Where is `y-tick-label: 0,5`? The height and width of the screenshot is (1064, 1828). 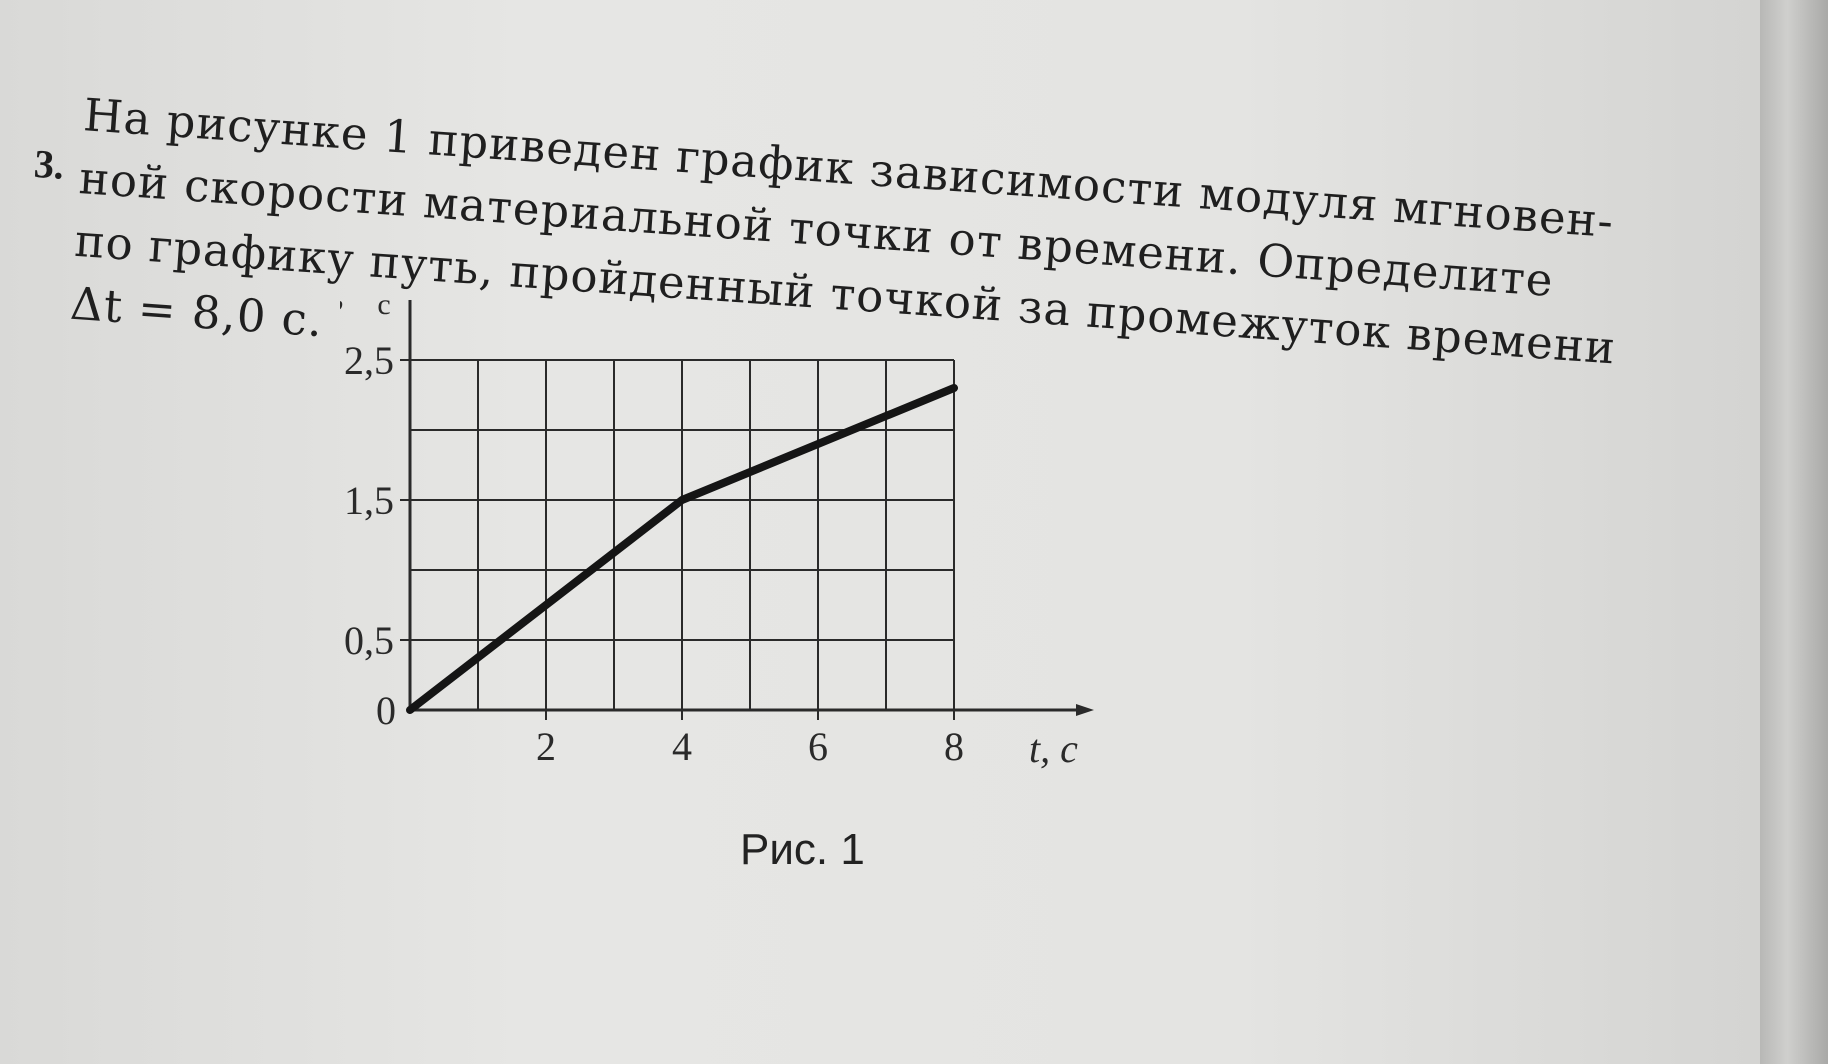
y-tick-label: 0,5 is located at coordinates (369, 640).